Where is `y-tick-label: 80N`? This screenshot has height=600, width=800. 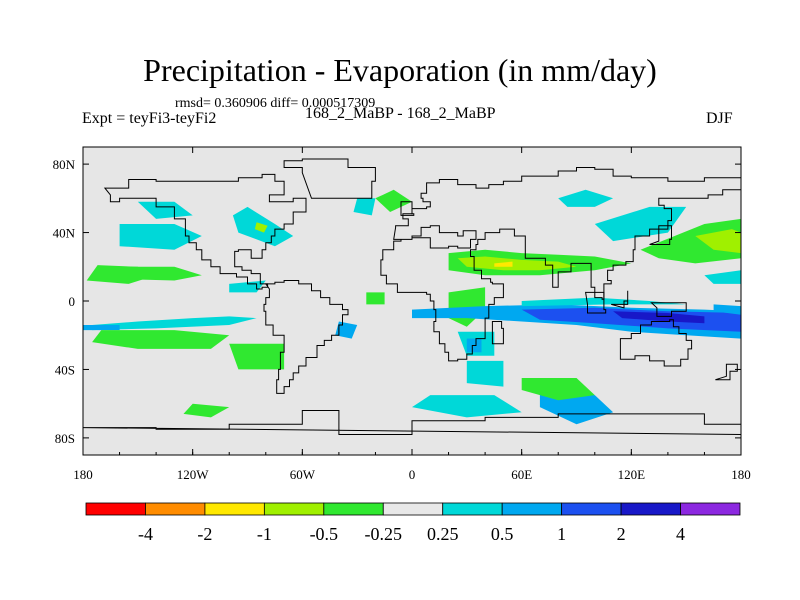
y-tick-label: 80N is located at coordinates (64, 164).